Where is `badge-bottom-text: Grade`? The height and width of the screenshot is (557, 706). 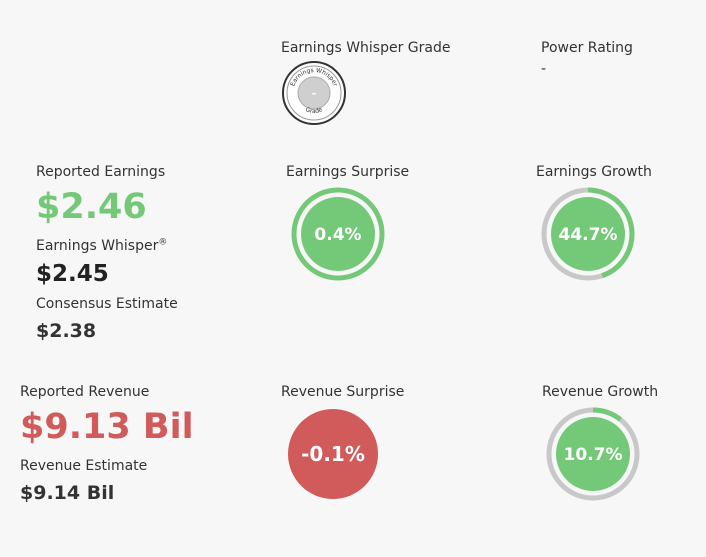
badge-bottom-text: Grade is located at coordinates (314, 110).